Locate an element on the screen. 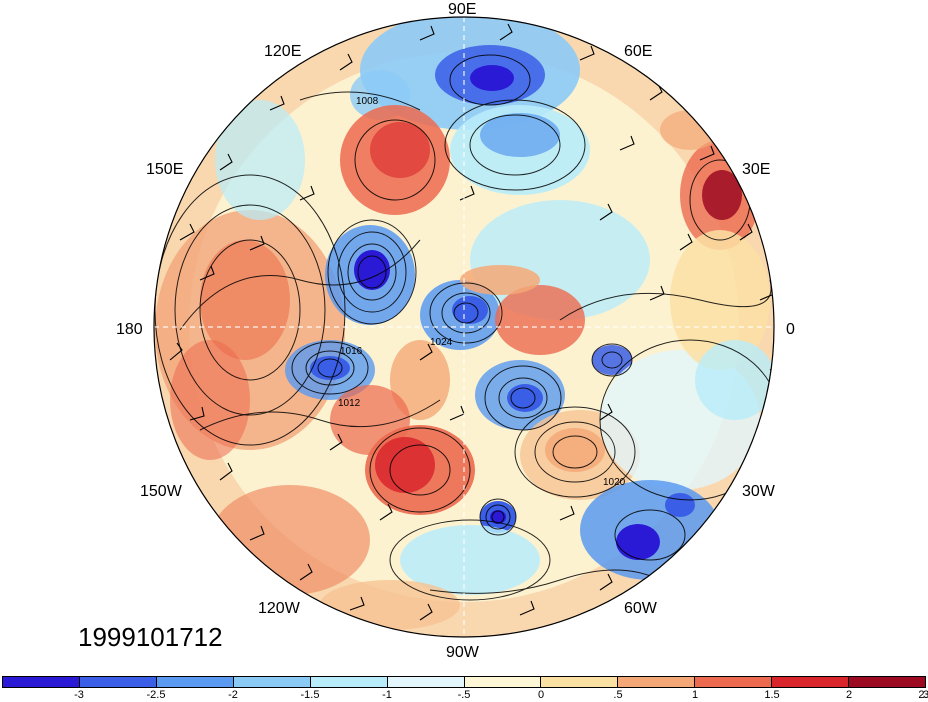 The image size is (928, 702). lon-label-30e: 30E is located at coordinates (756, 169).